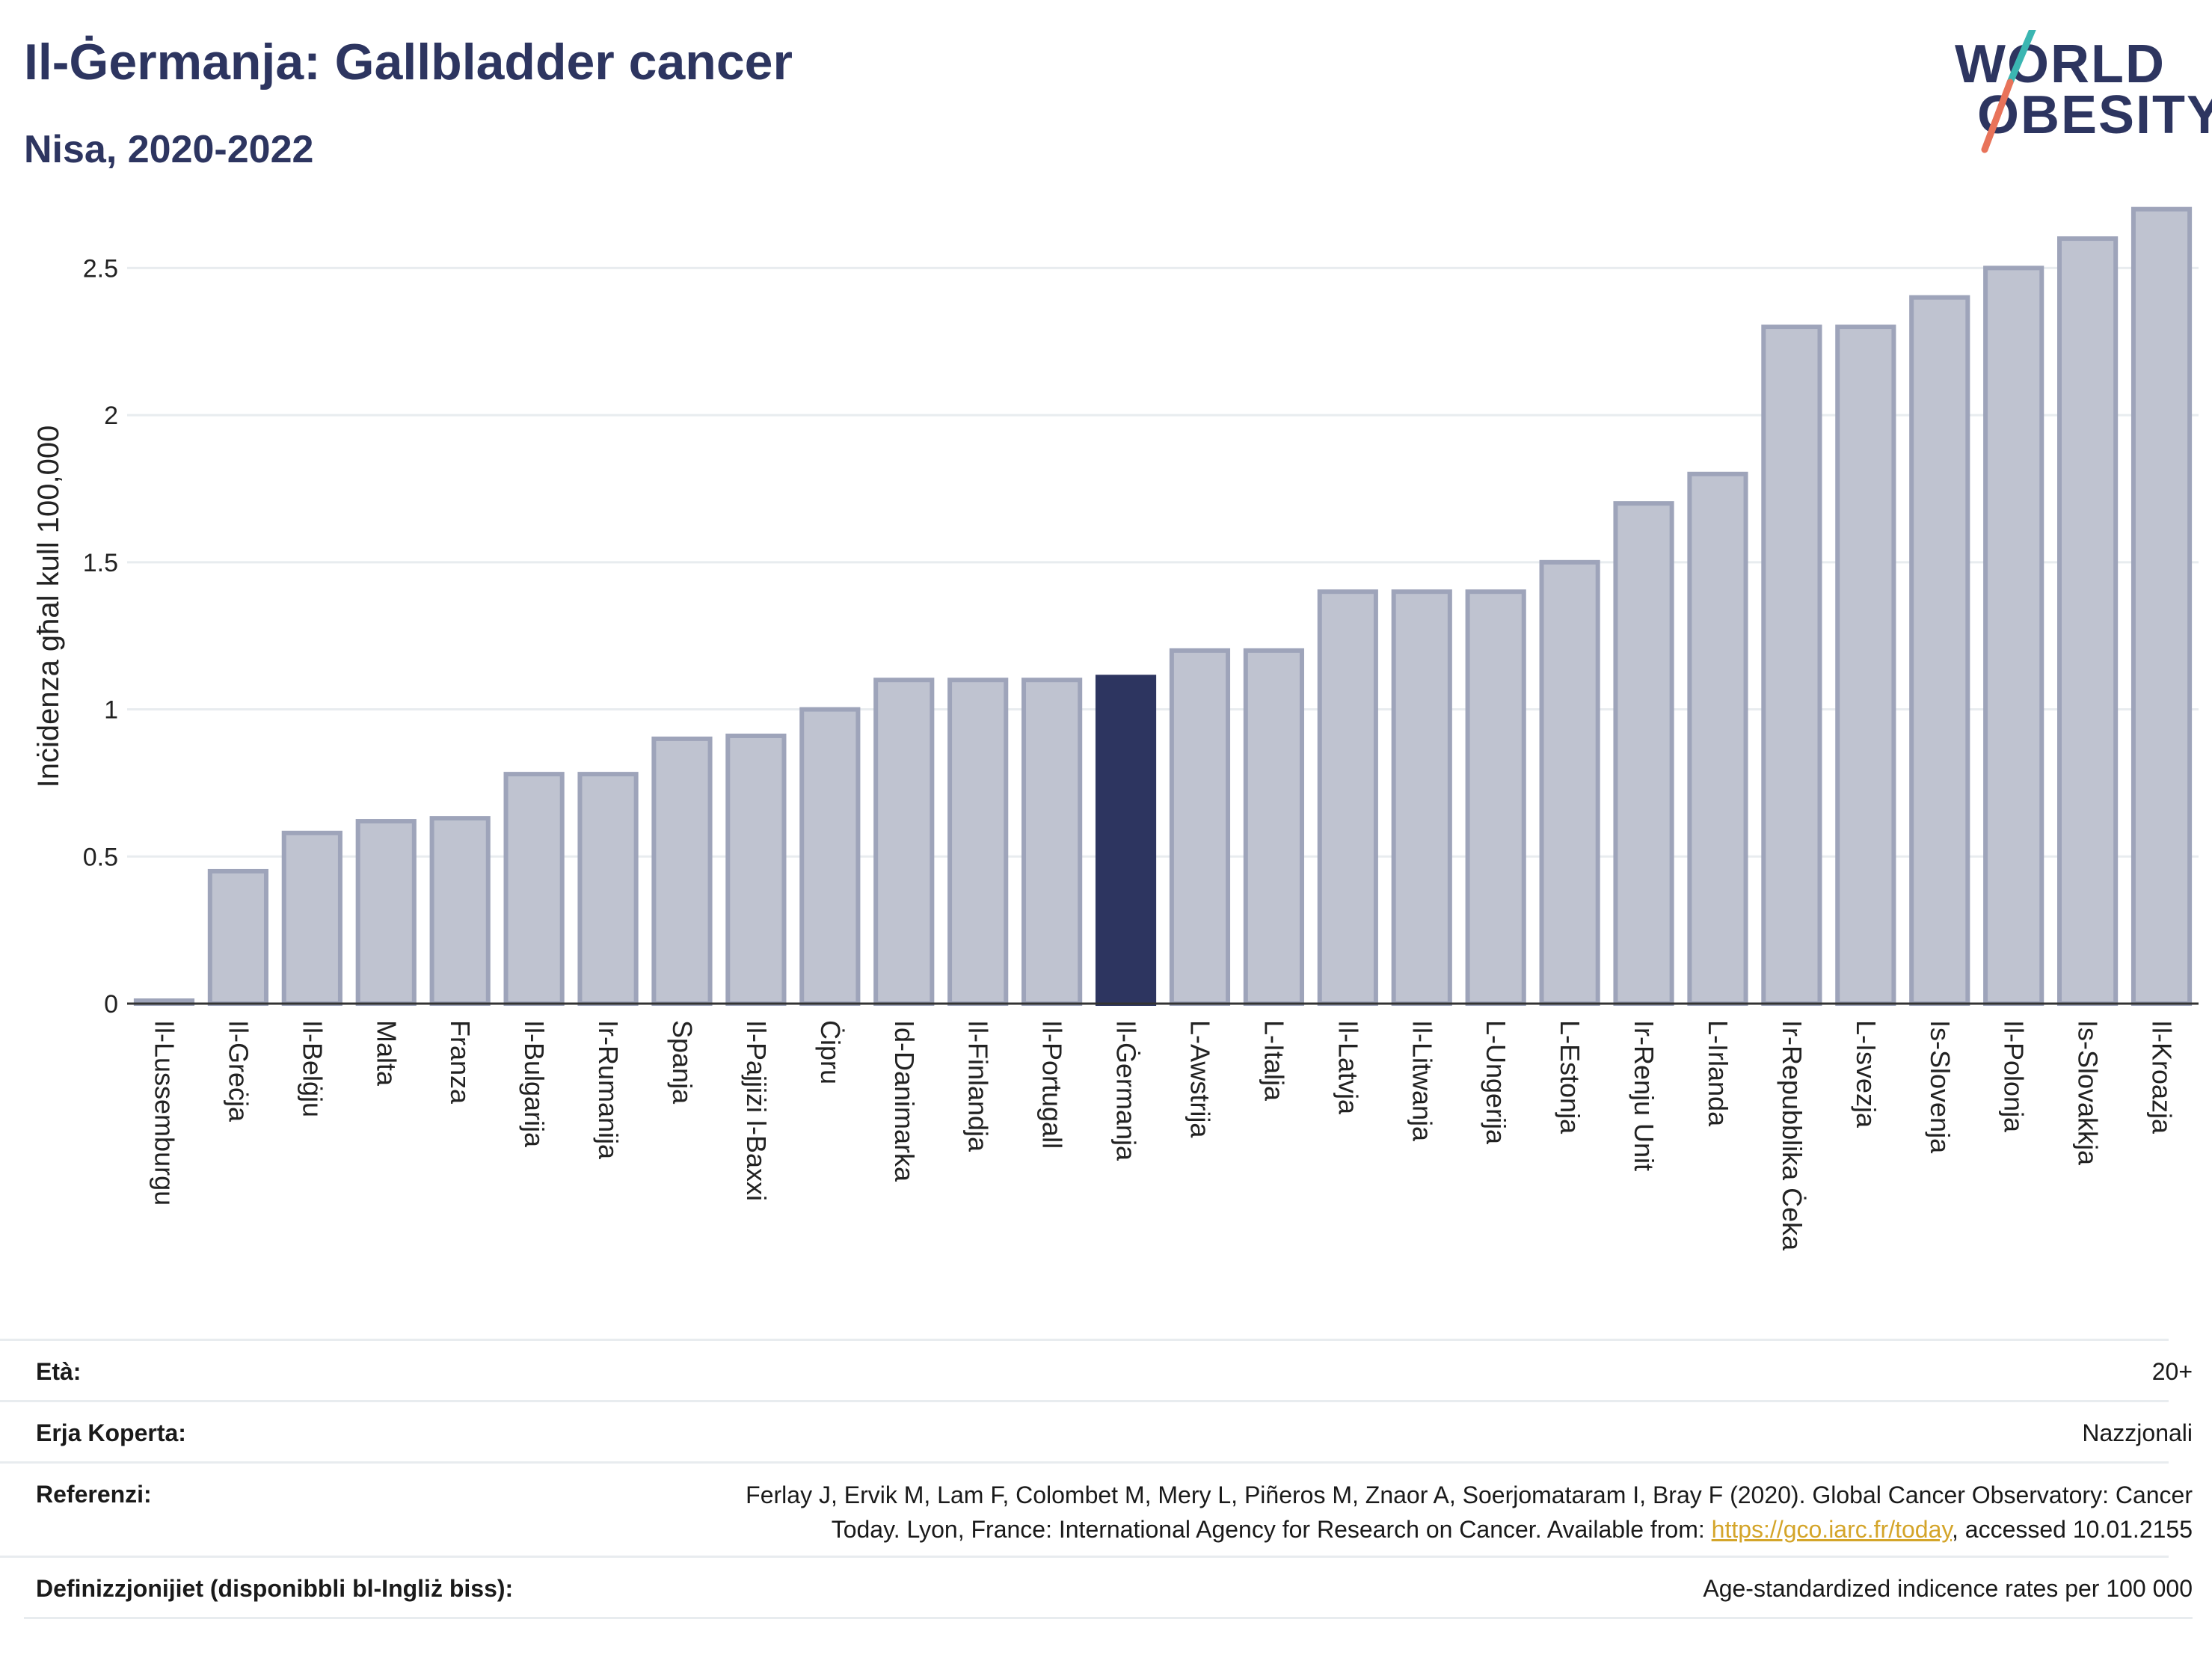 The width and height of the screenshot is (2212, 1655). Describe the element at coordinates (1422, 1081) in the screenshot. I see `x-tick-label: Il-Litwanja` at that location.